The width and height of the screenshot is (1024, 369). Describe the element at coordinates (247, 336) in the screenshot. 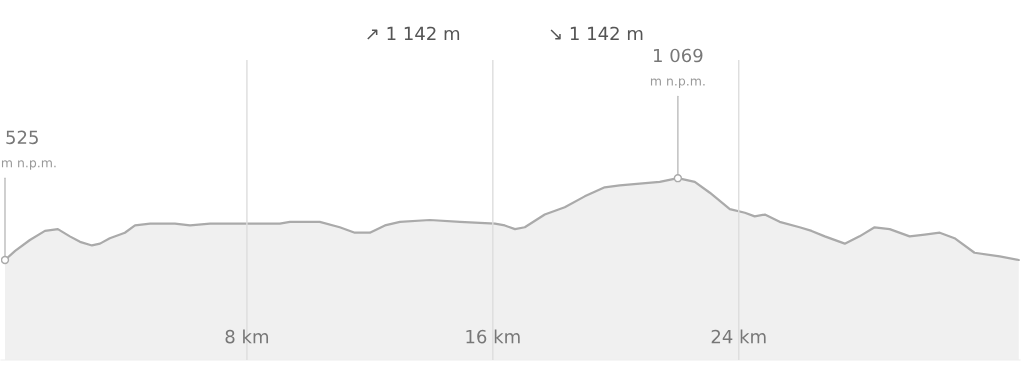

I see `x-tick-label: 8 km` at that location.